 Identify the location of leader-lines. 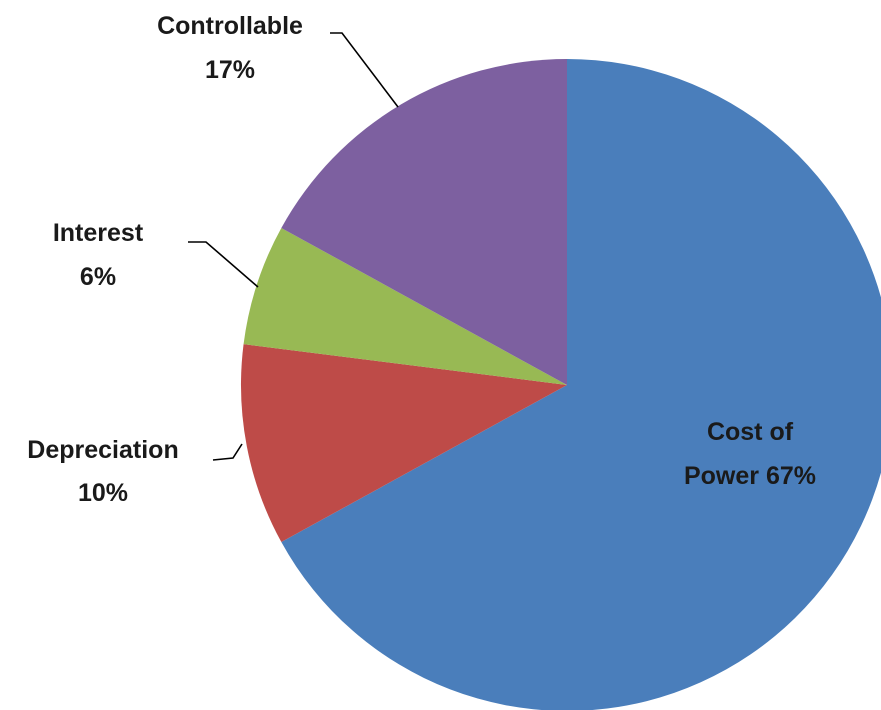
(293, 246).